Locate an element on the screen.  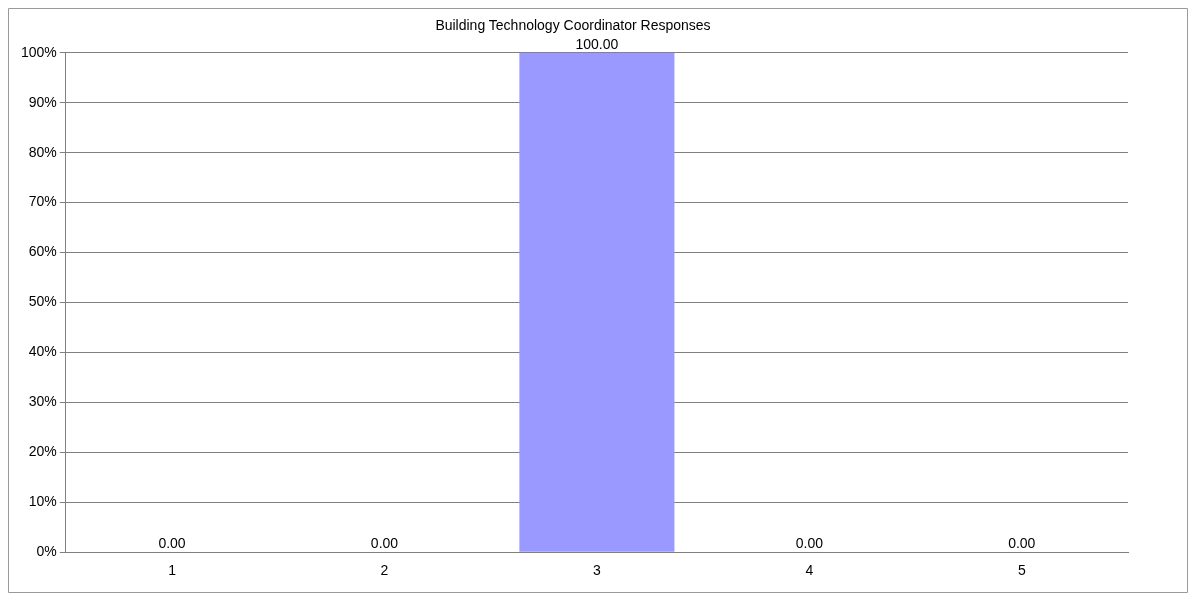
y-tick-label: 0% is located at coordinates (46, 551).